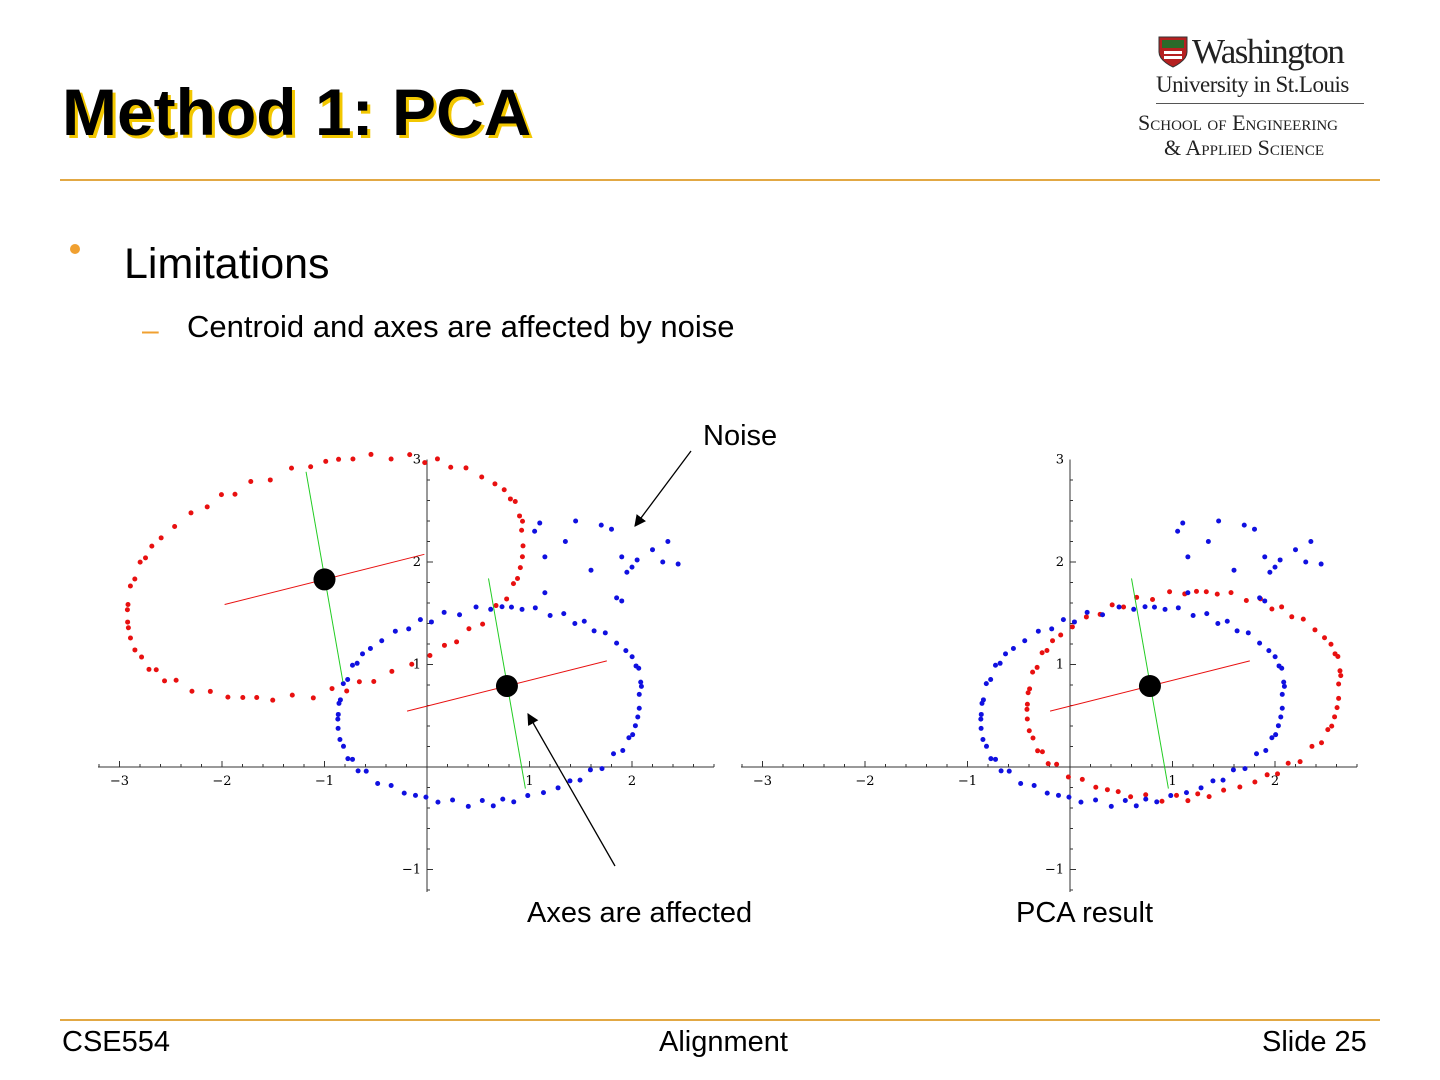 Image resolution: width=1440 pixels, height=1080 pixels. What do you see at coordinates (461, 326) in the screenshot?
I see `sub-bullet-text: Centroid and axes are affected by noise` at bounding box center [461, 326].